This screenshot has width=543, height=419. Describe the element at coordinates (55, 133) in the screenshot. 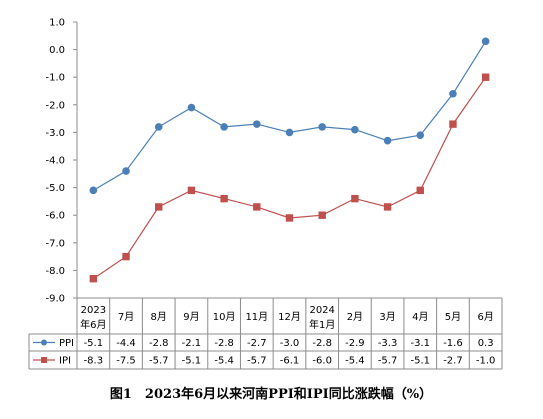

I see `y-tick-label: -3.0` at that location.